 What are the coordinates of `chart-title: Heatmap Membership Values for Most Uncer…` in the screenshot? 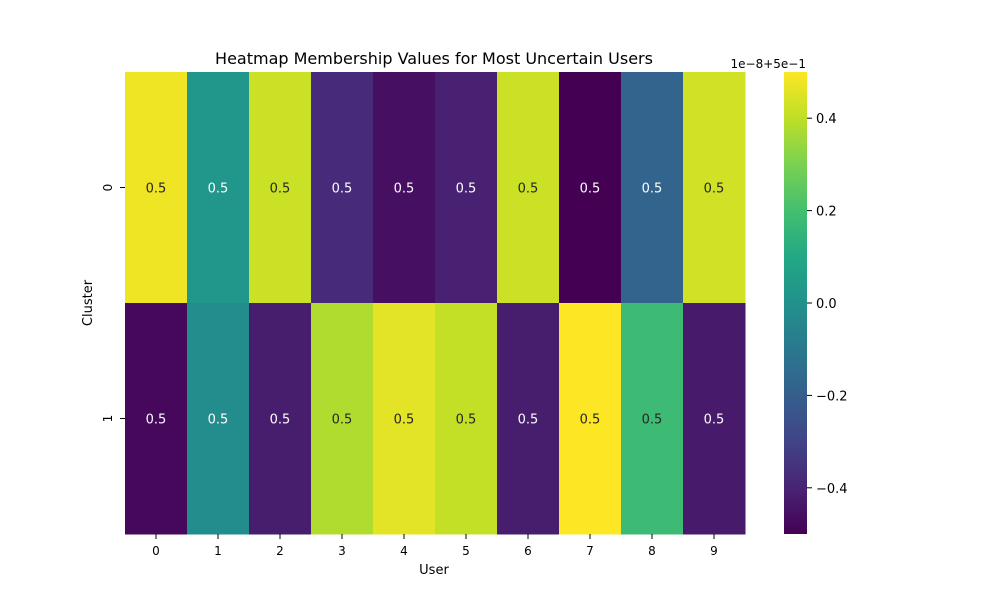 It's located at (434, 58).